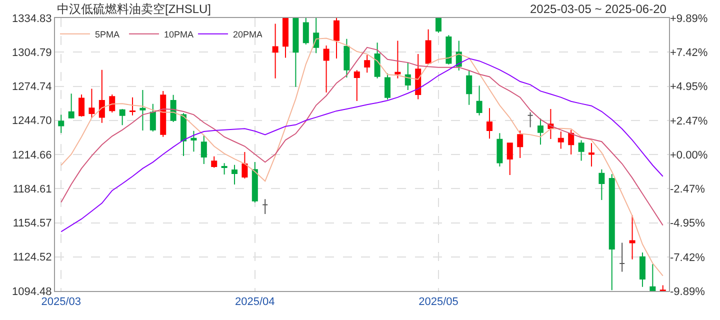 The width and height of the screenshot is (720, 320). What do you see at coordinates (107, 34) in the screenshot?
I see `legend-label: 5PMA` at bounding box center [107, 34].